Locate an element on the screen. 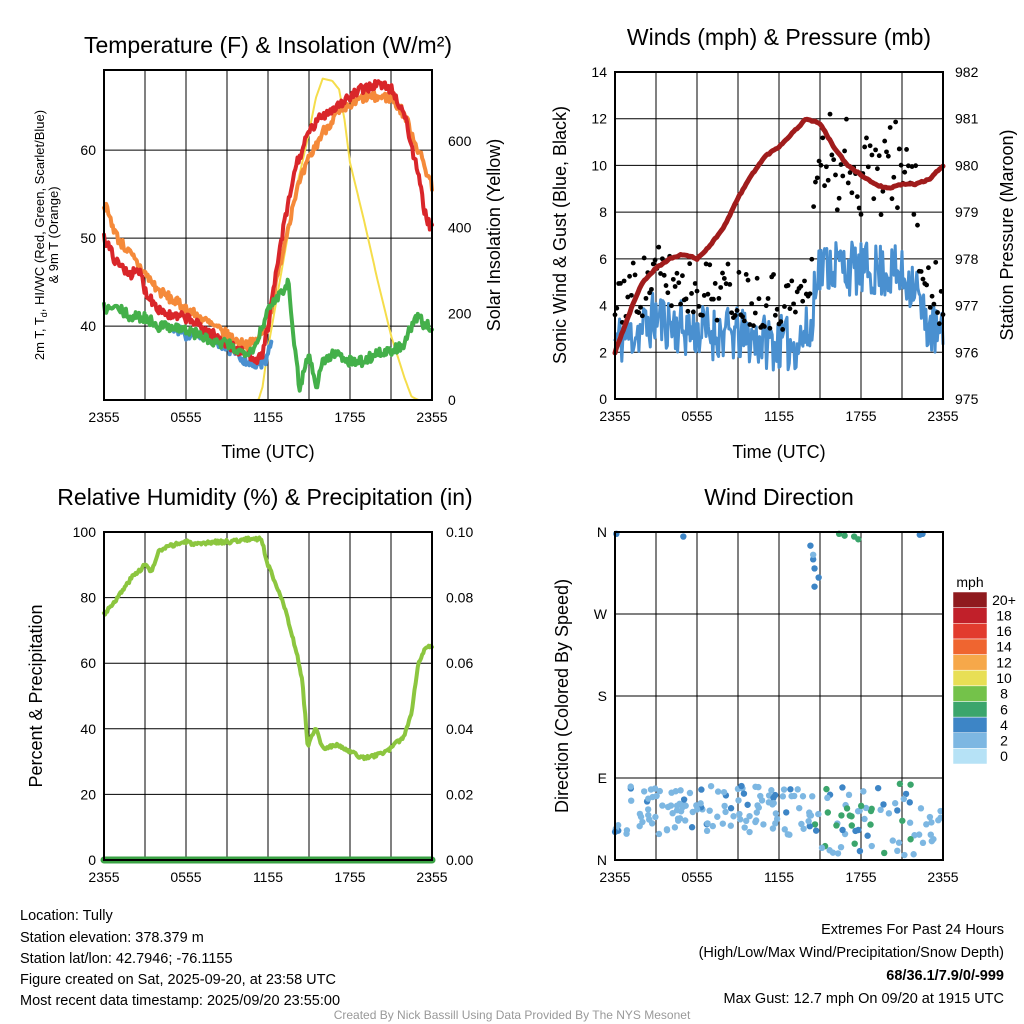 The width and height of the screenshot is (1024, 1024). plot-frame is located at coordinates (268, 696).